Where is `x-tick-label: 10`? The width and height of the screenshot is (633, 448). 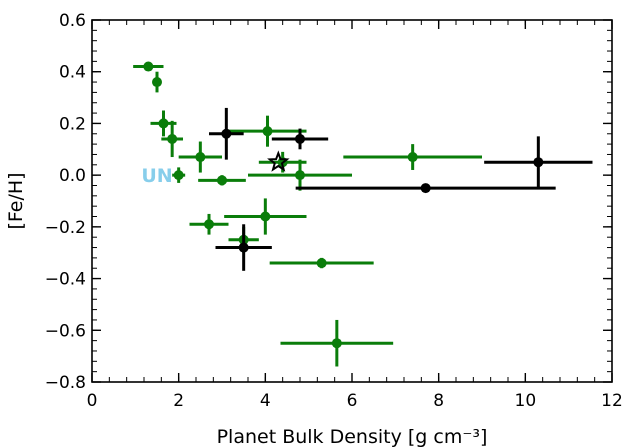 x-tick-label: 10 is located at coordinates (526, 401).